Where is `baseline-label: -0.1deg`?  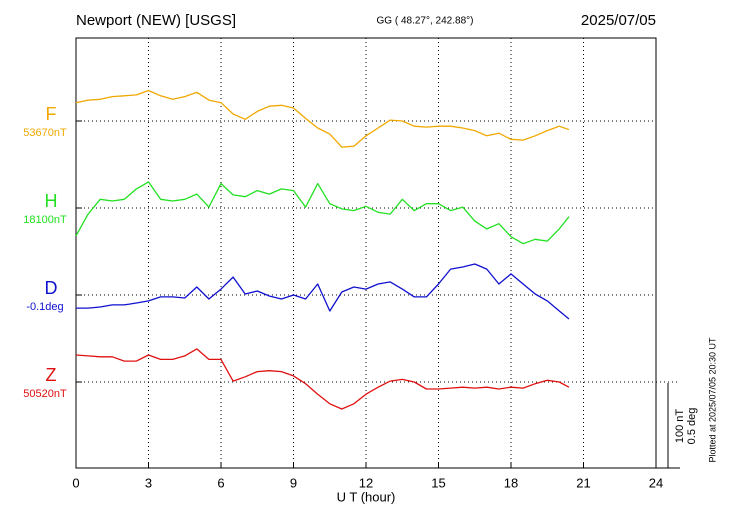
baseline-label: -0.1deg is located at coordinates (44, 307).